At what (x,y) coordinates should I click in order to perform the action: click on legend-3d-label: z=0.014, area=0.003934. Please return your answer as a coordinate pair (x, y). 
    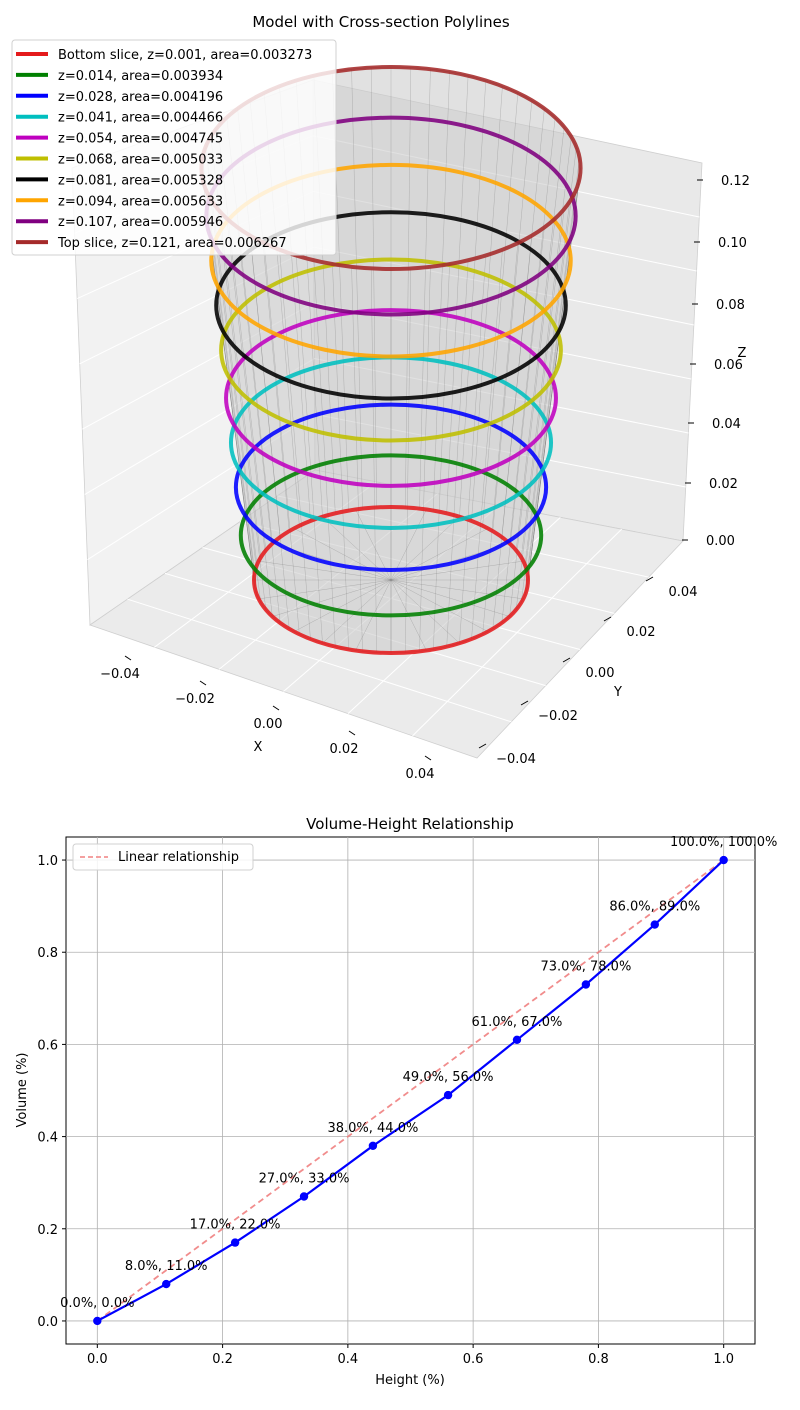
    Looking at the image, I should click on (140, 76).